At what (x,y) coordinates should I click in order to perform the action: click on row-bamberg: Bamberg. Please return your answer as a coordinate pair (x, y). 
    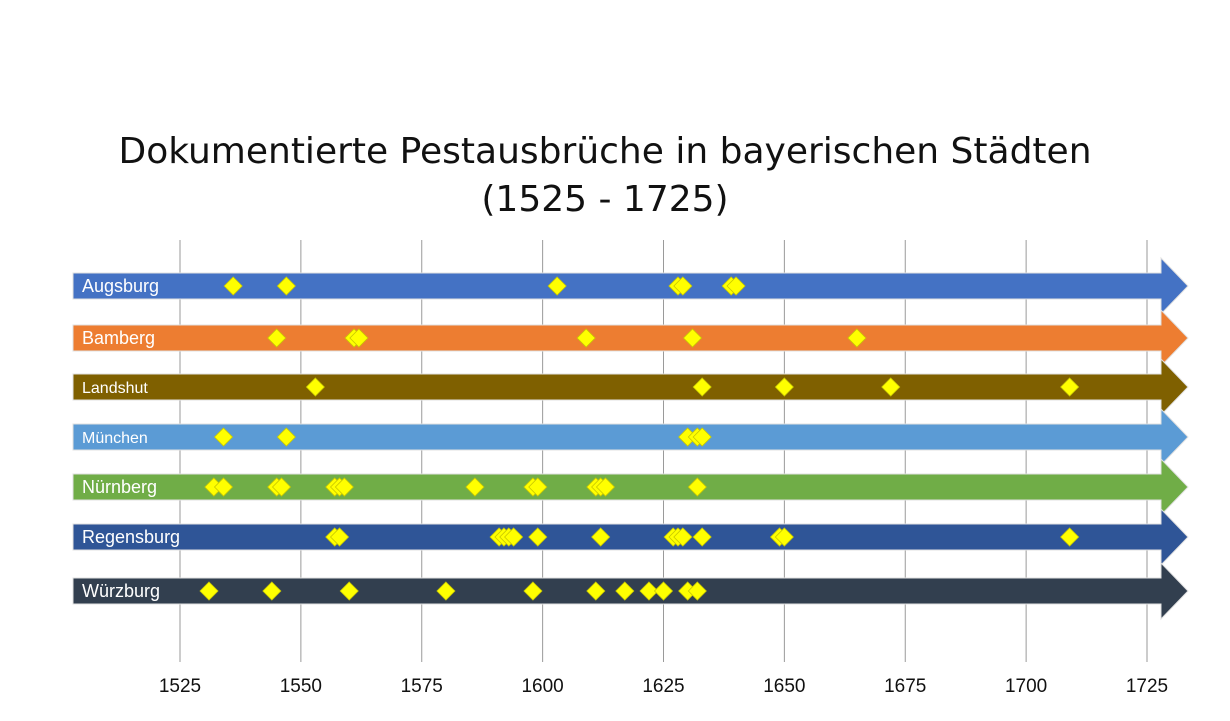
    Looking at the image, I should click on (630, 338).